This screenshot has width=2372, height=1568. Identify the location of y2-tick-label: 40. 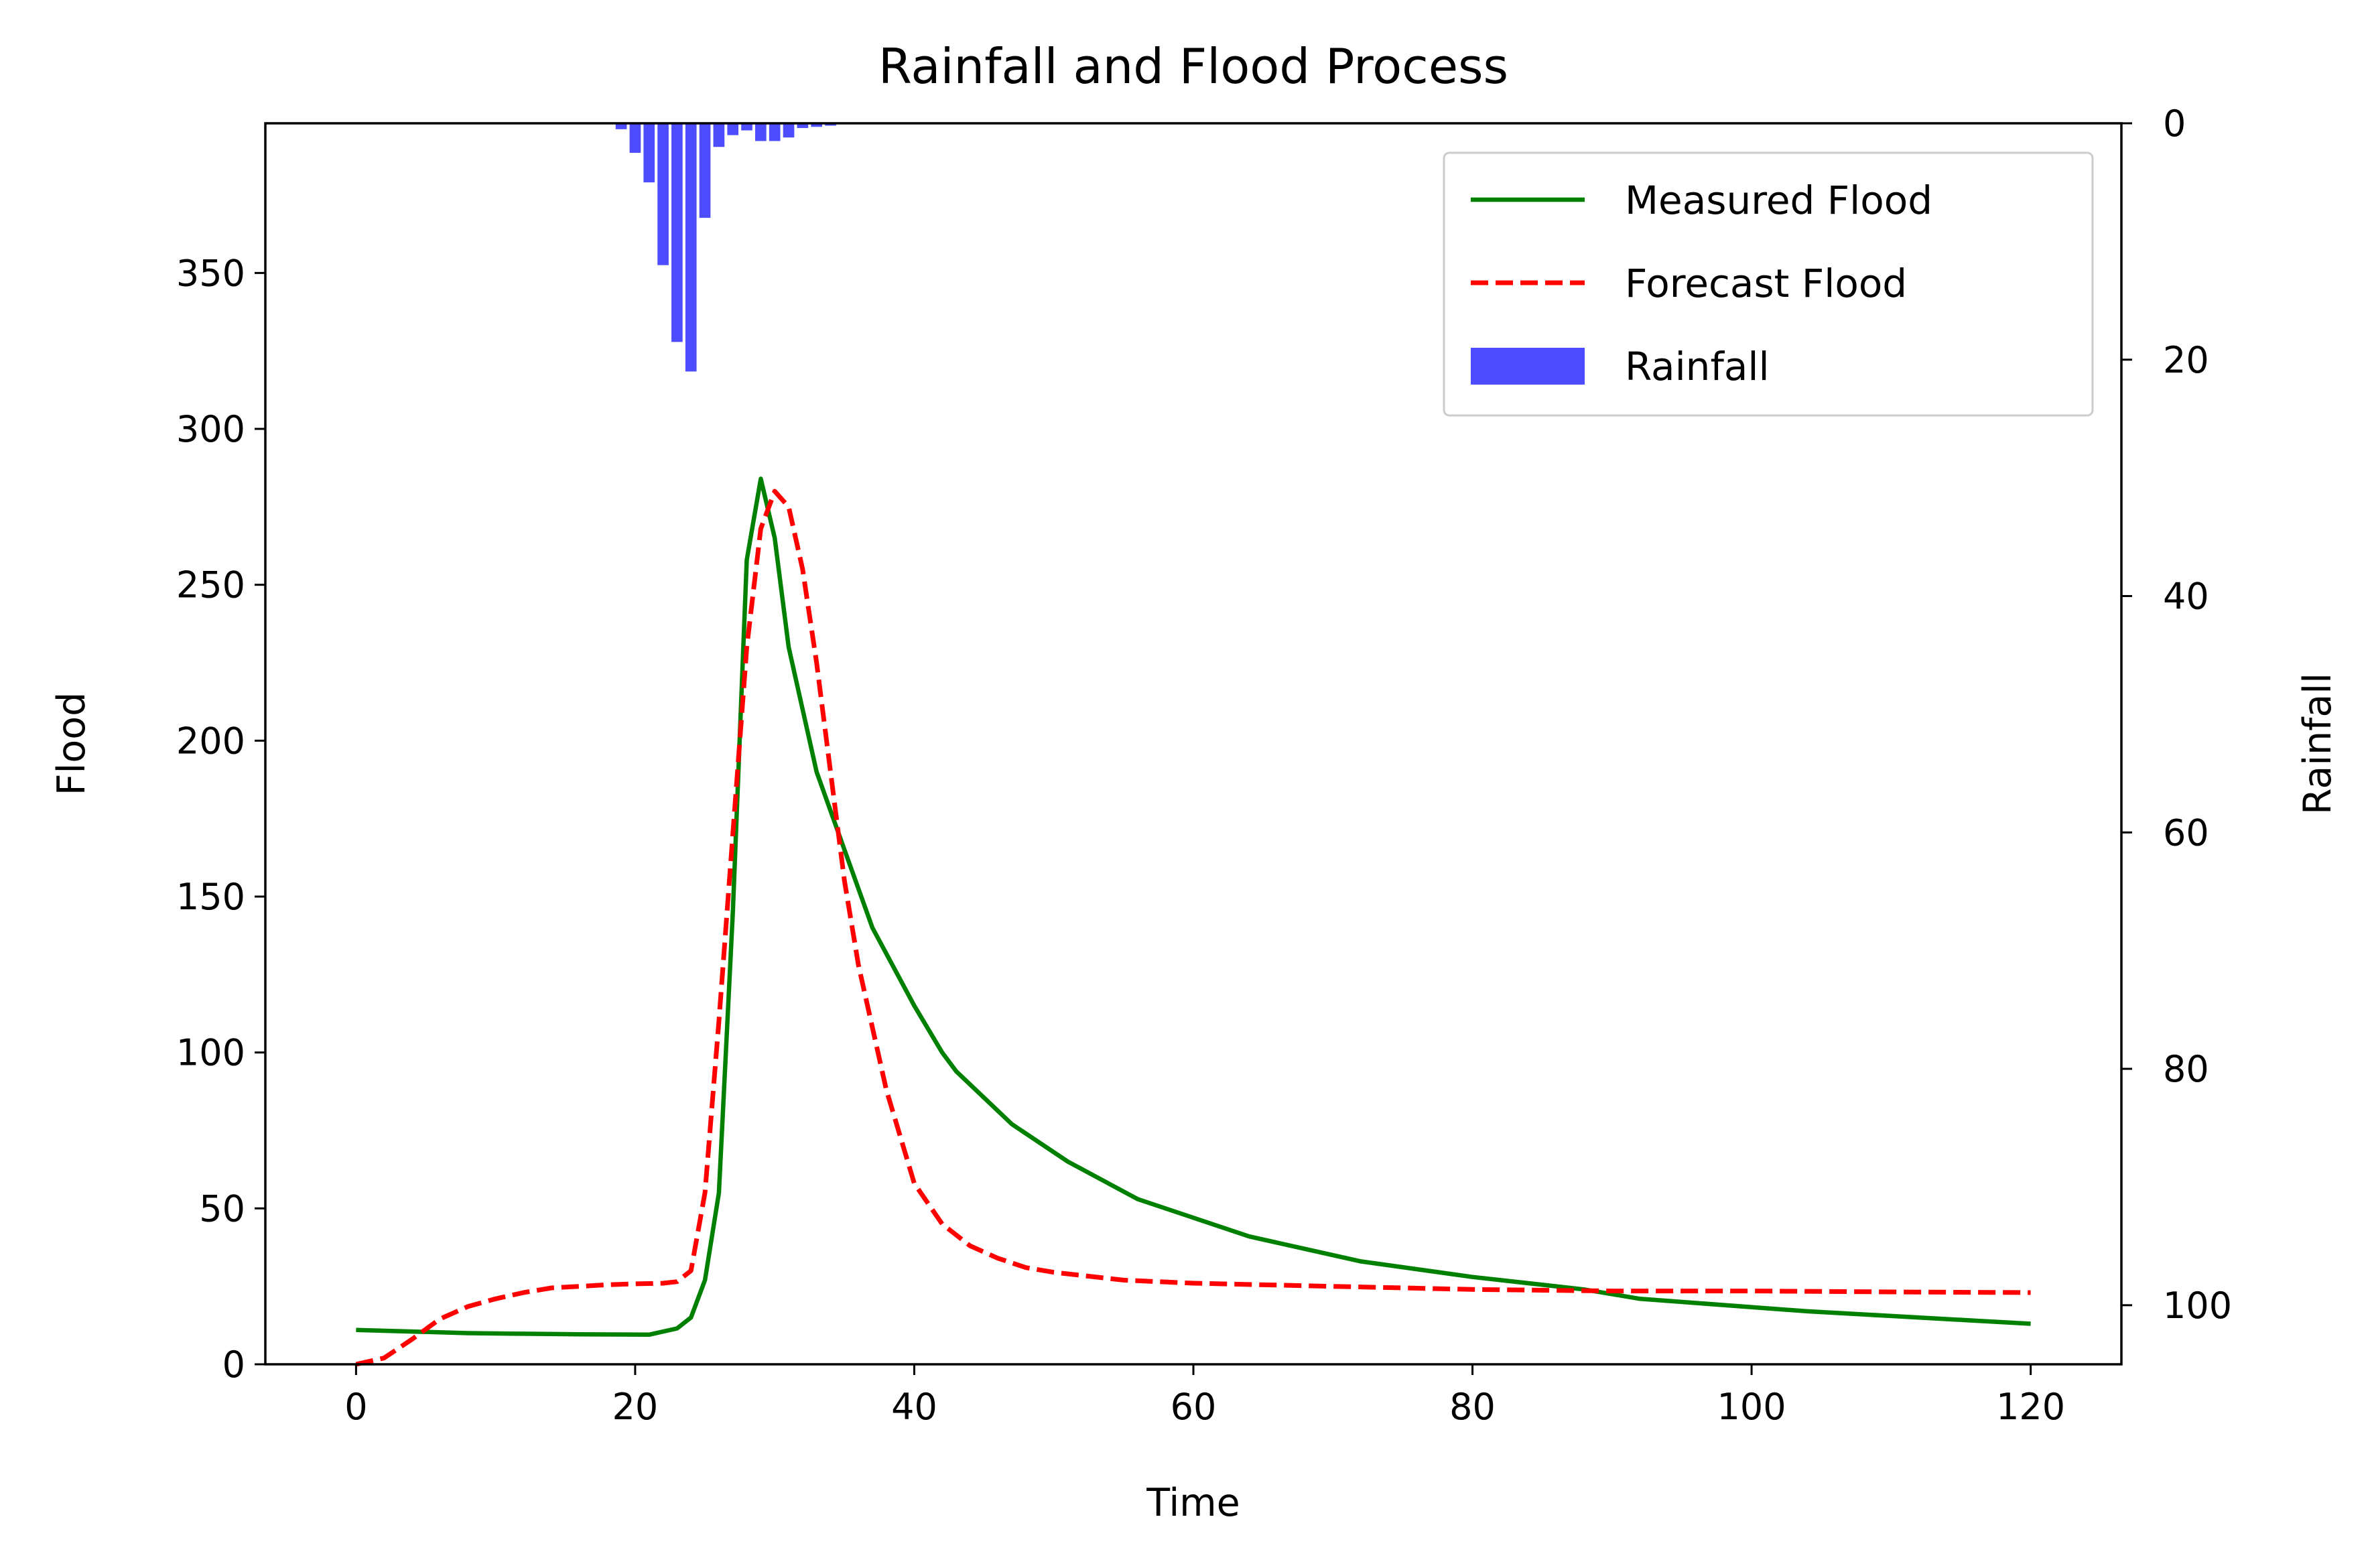
(2186, 597).